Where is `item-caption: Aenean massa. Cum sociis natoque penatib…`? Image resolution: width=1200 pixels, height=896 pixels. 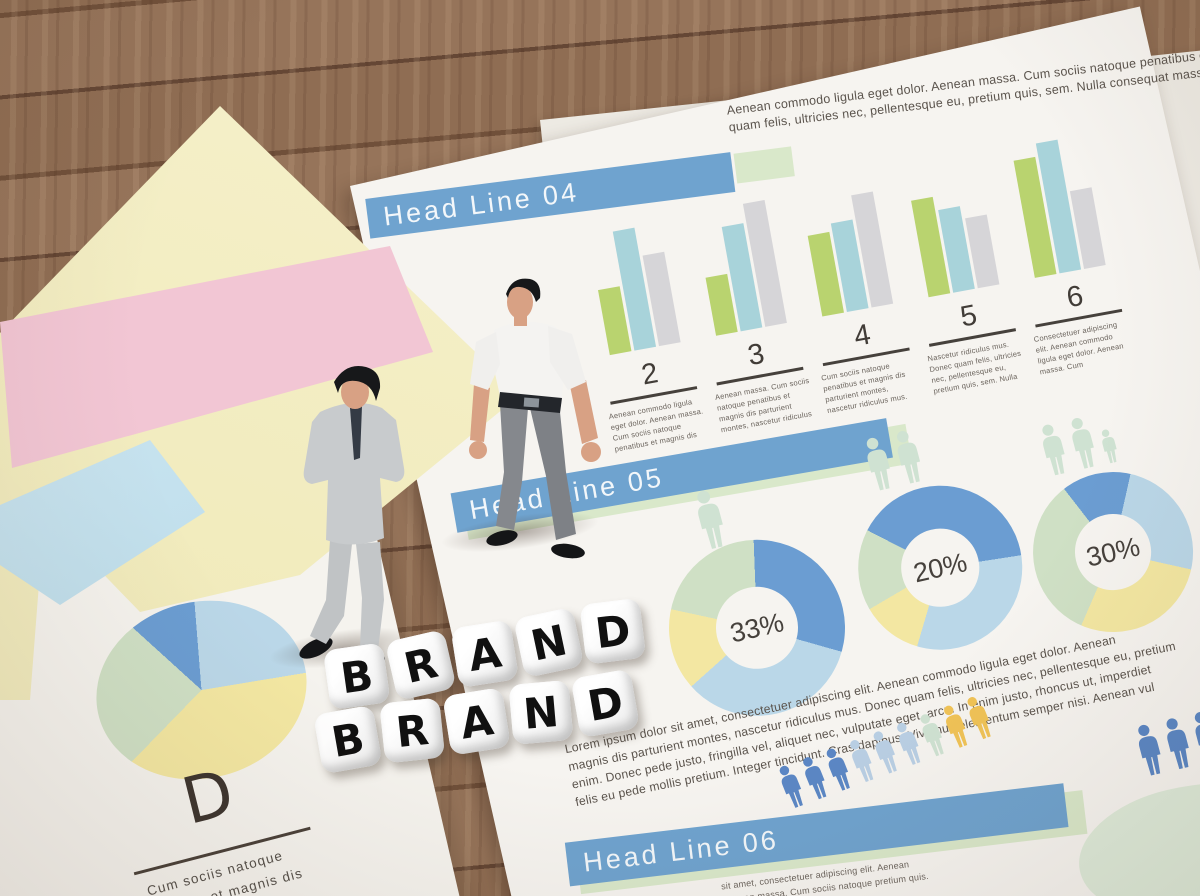
item-caption: Aenean massa. Cum sociis natoque penatib… is located at coordinates (763, 405).